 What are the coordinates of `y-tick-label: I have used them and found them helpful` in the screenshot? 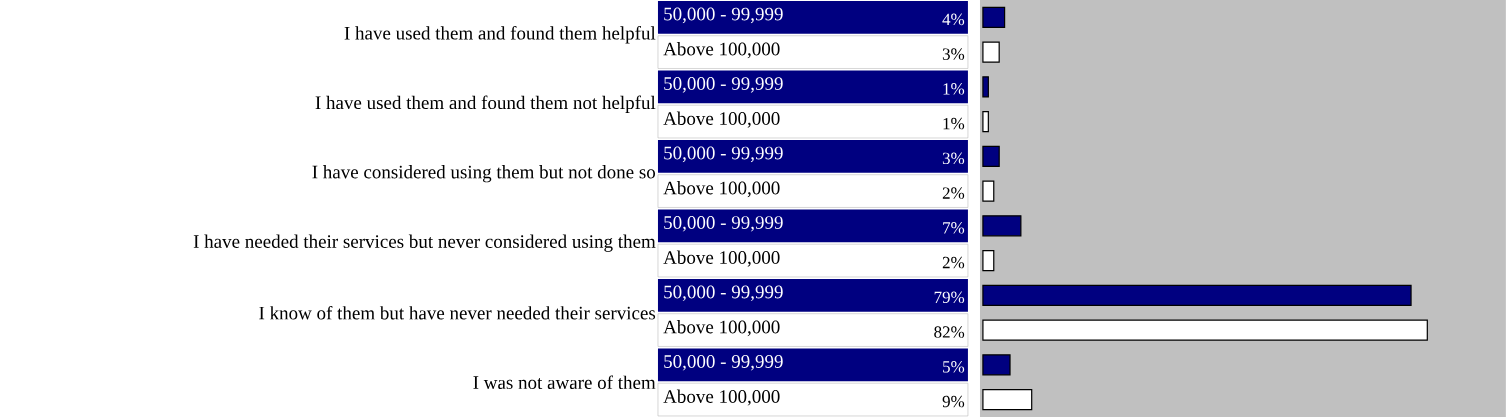 It's located at (500, 35).